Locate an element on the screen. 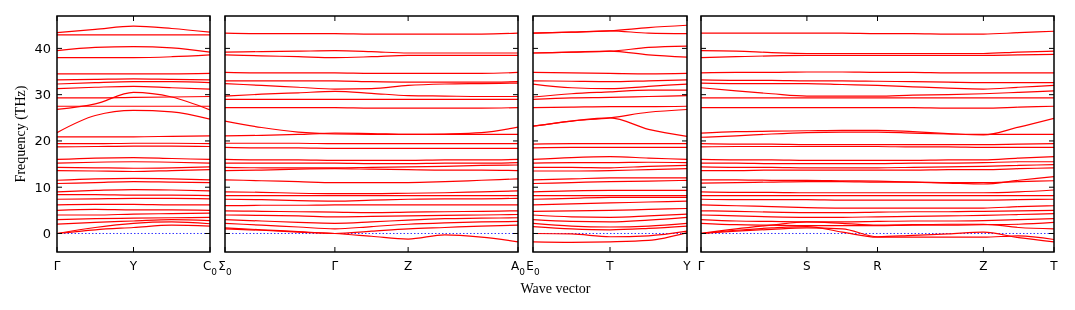 The image size is (1075, 310). y-tick-label: 30 is located at coordinates (42, 95).